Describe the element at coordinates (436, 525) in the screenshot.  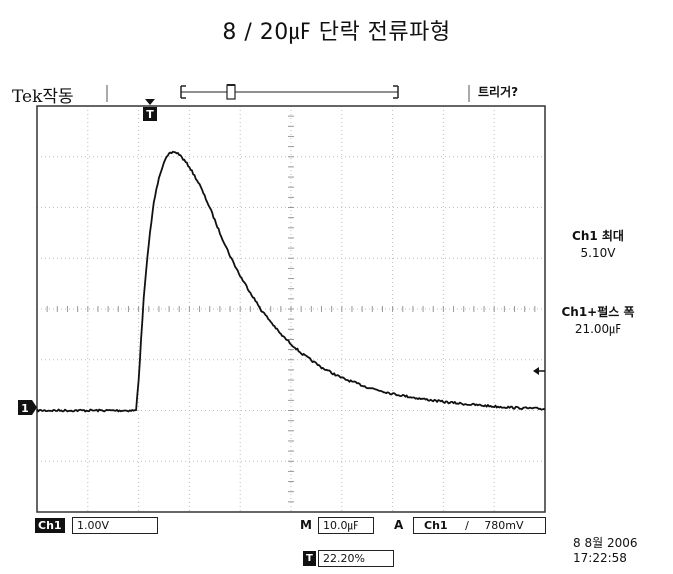
I see `trigger-channel: Ch1` at that location.